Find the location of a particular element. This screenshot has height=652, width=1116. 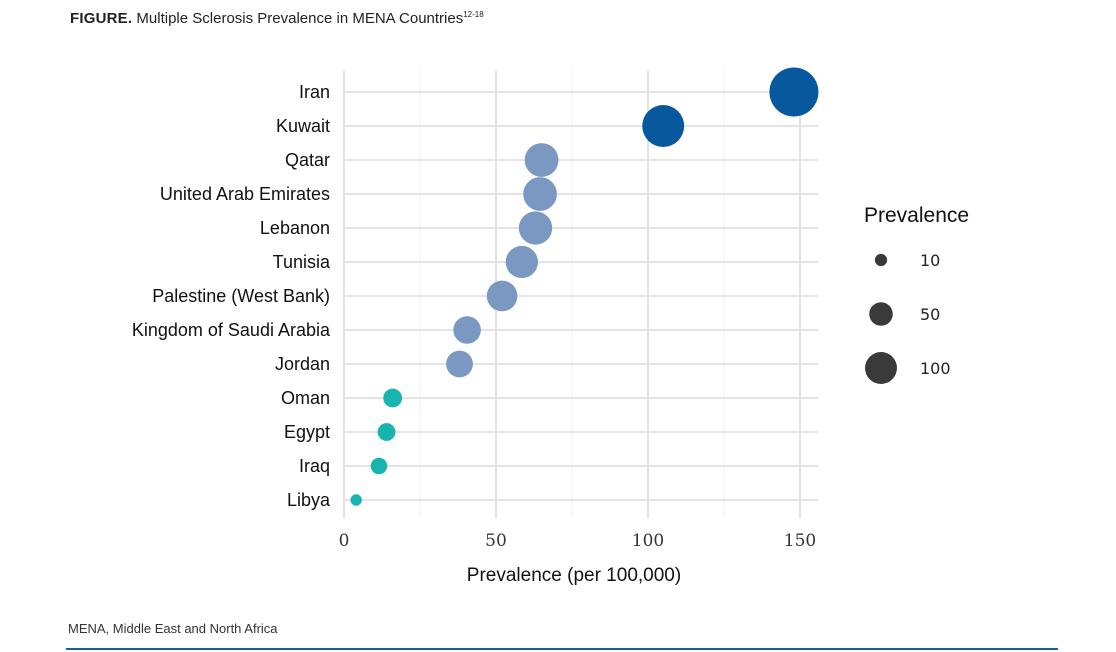

y-tick-label: Lebanon is located at coordinates (295, 228).